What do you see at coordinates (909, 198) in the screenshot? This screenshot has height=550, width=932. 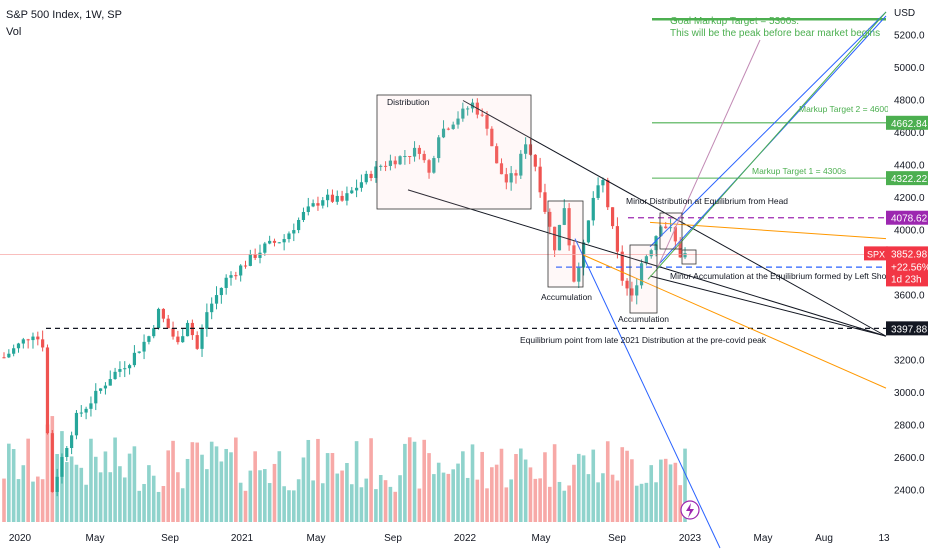 I see `y-tick-label: 4200.0` at bounding box center [909, 198].